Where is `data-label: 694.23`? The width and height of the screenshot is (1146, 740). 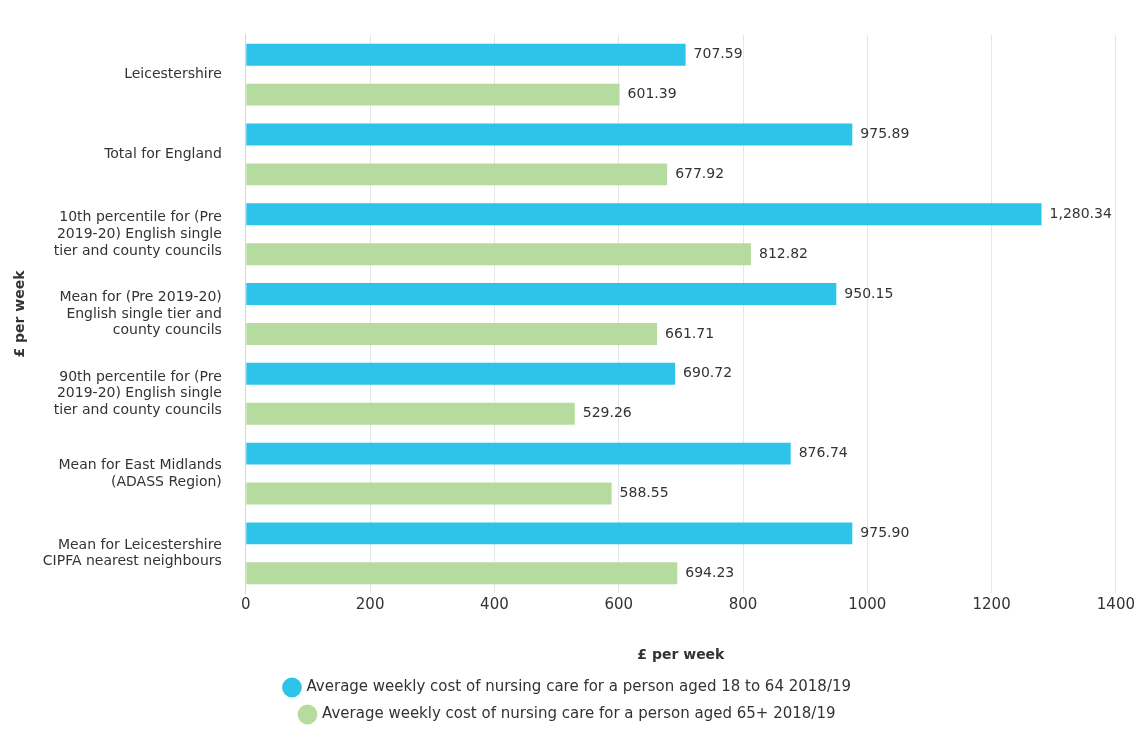
data-label: 694.23 is located at coordinates (710, 571).